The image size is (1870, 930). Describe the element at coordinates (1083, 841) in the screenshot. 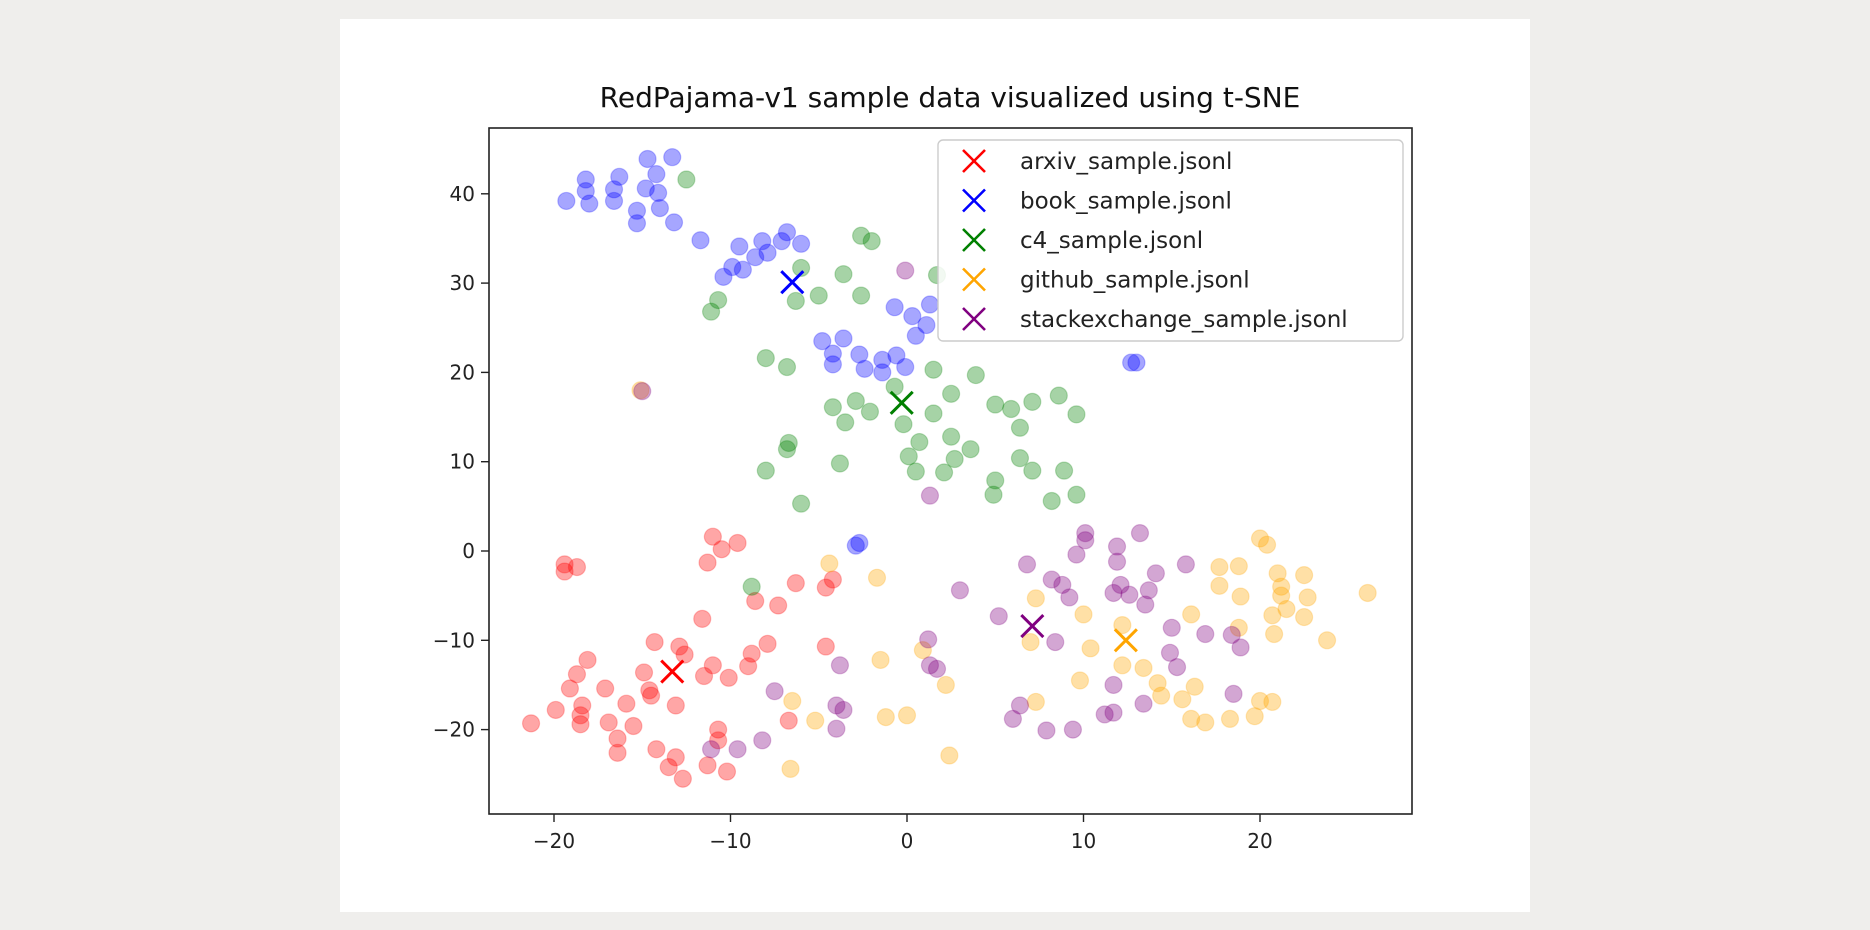

I see `x-tick-label: 10` at that location.